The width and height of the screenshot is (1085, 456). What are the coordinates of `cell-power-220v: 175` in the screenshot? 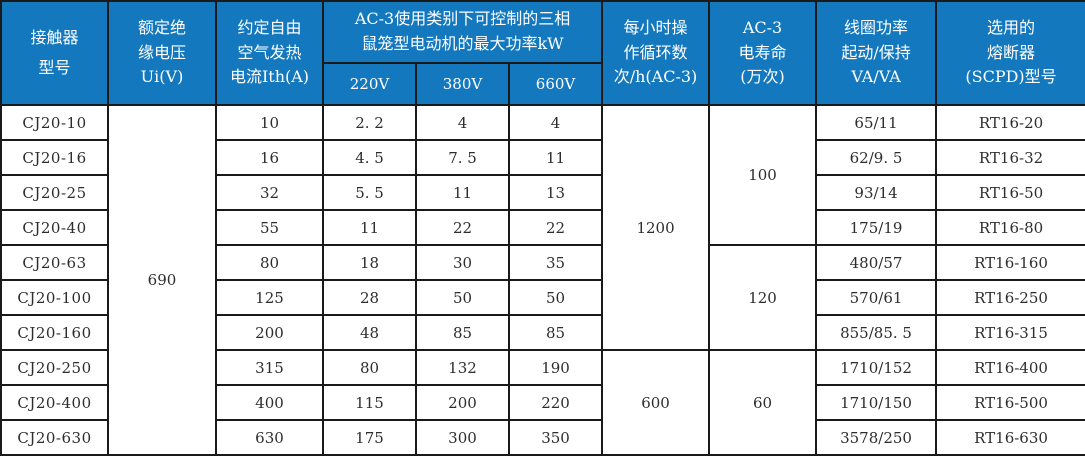 It's located at (369, 437).